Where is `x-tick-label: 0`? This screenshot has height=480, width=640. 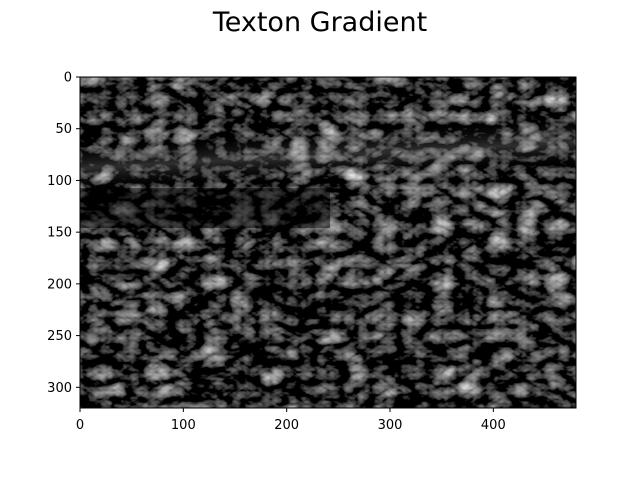
x-tick-label: 0 is located at coordinates (80, 425).